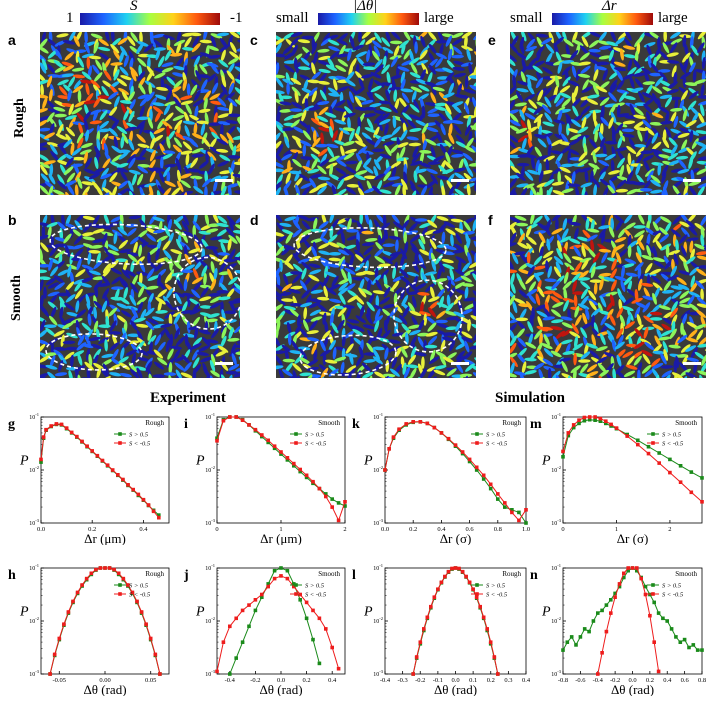  I want to click on y-tick-label: 10⁻², so click(378, 620).